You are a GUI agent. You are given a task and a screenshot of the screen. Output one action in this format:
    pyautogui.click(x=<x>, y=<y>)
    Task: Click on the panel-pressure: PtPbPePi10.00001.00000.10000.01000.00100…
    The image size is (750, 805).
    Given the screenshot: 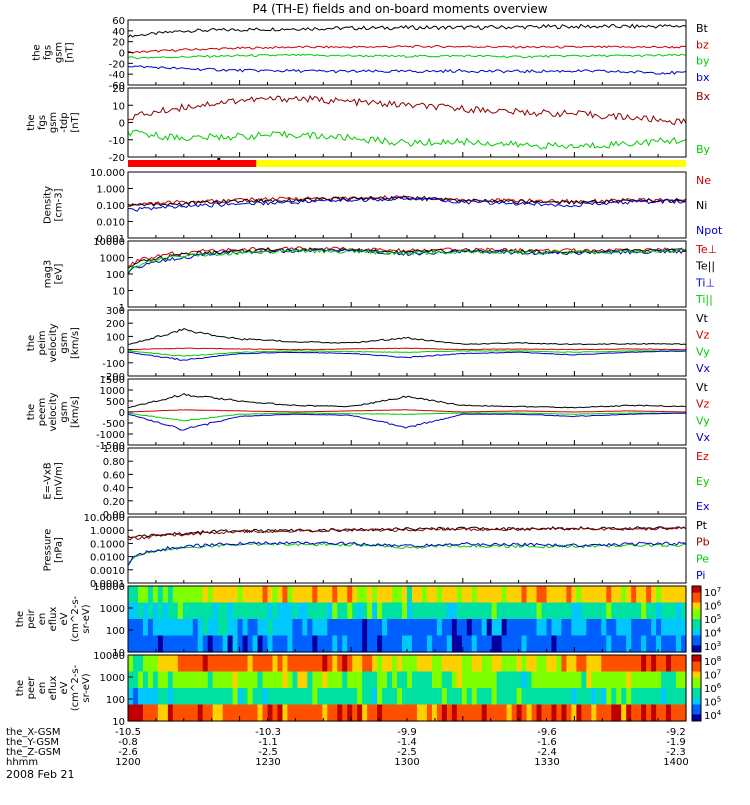 What is the action you would take?
    pyautogui.click(x=376, y=551)
    